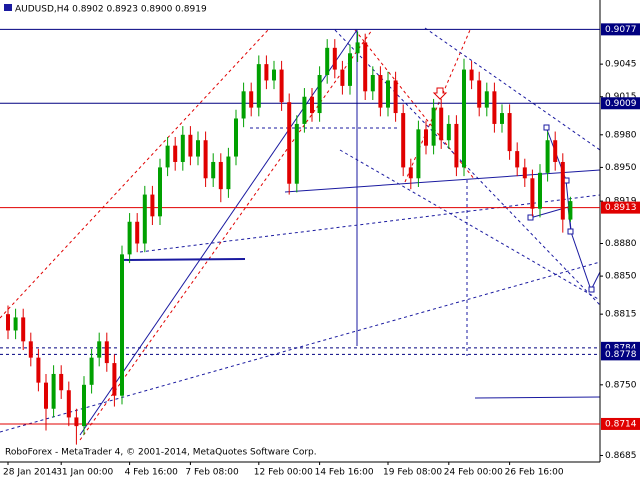 This screenshot has width=640, height=480. What do you see at coordinates (621, 97) in the screenshot?
I see `y-tick-label: 0.9015` at bounding box center [621, 97].